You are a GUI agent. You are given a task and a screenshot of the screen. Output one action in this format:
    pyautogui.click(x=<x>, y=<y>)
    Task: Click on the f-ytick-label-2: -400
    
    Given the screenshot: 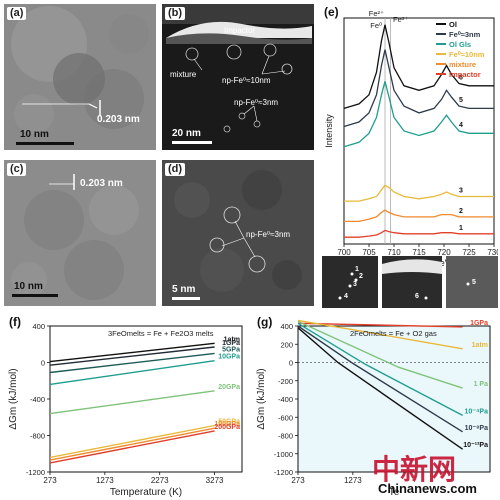 What is the action you would take?
    pyautogui.click(x=37, y=399)
    